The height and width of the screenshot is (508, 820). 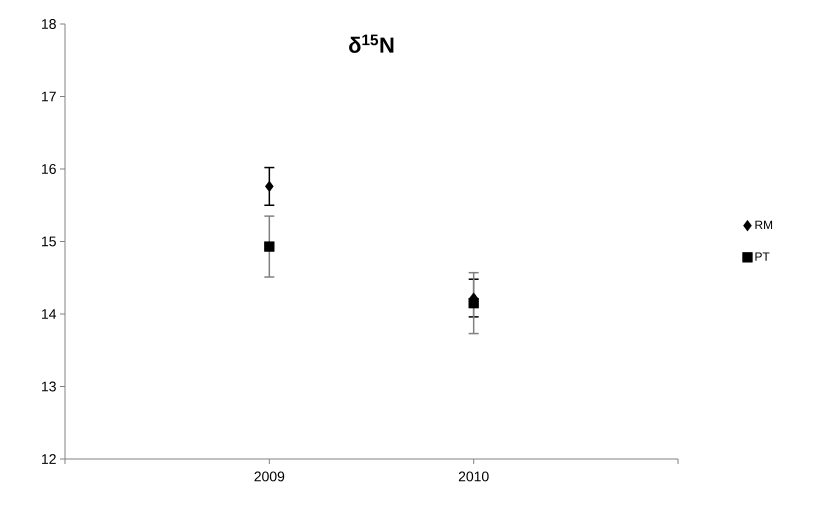 I want to click on y-tick-label: 18, so click(x=49, y=24).